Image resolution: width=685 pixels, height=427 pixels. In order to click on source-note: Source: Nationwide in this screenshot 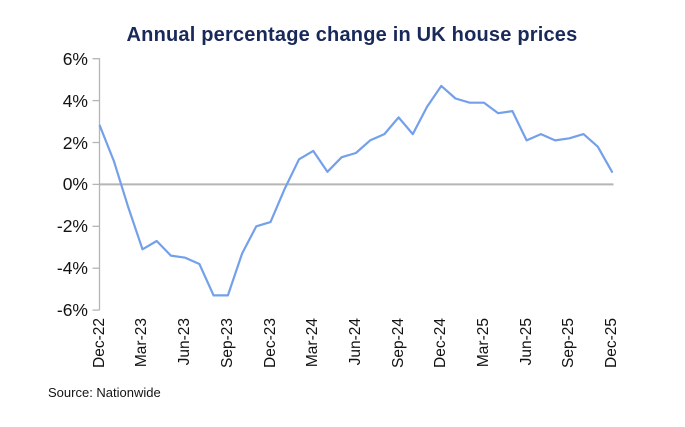, I will do `click(104, 392)`.